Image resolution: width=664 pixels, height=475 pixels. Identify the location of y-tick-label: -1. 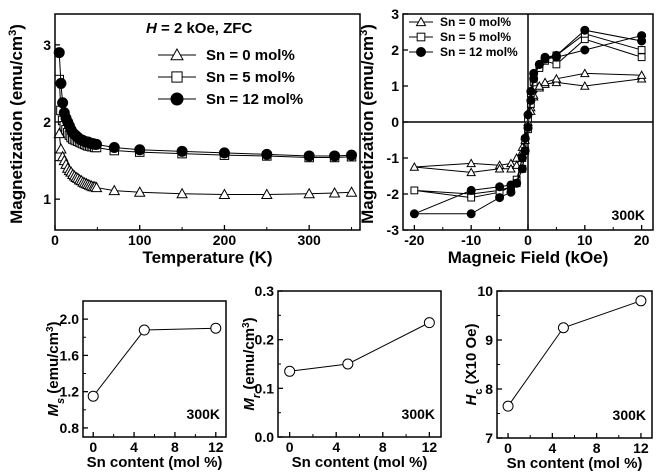
(393, 158).